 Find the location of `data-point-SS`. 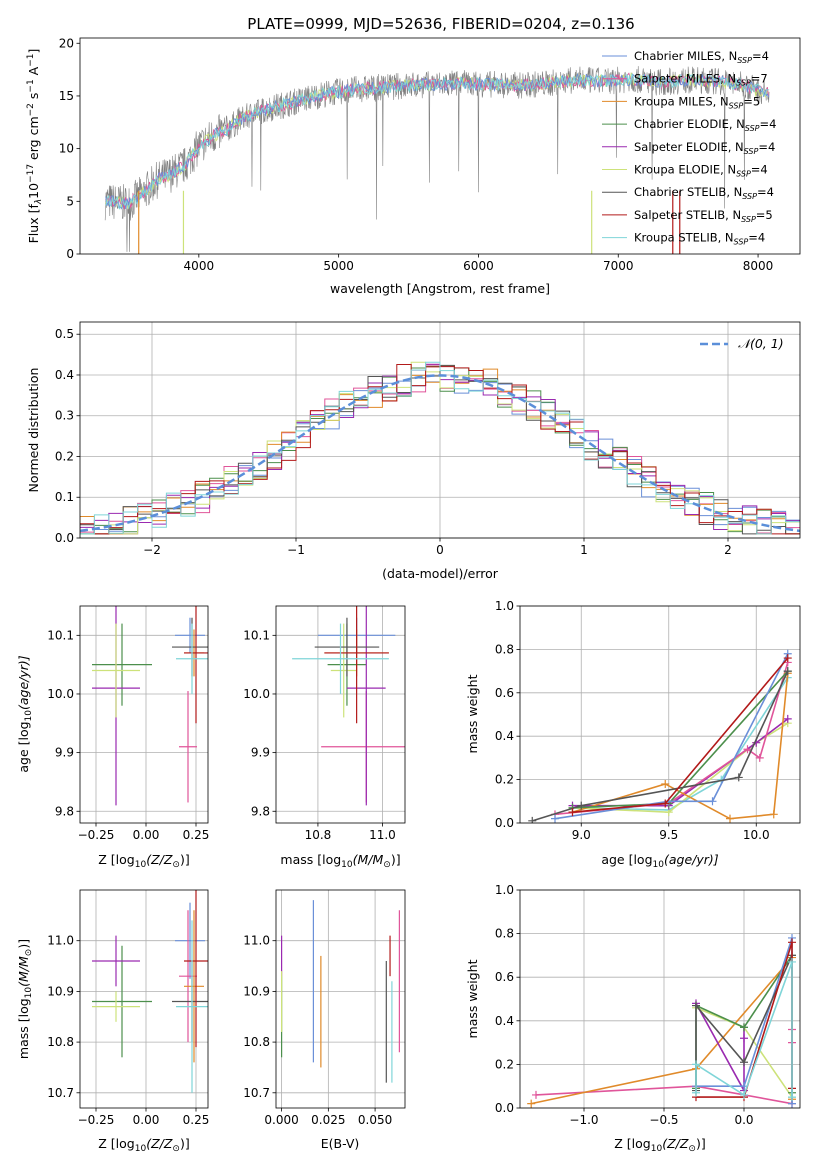

data-point-SS is located at coordinates (665, 803).